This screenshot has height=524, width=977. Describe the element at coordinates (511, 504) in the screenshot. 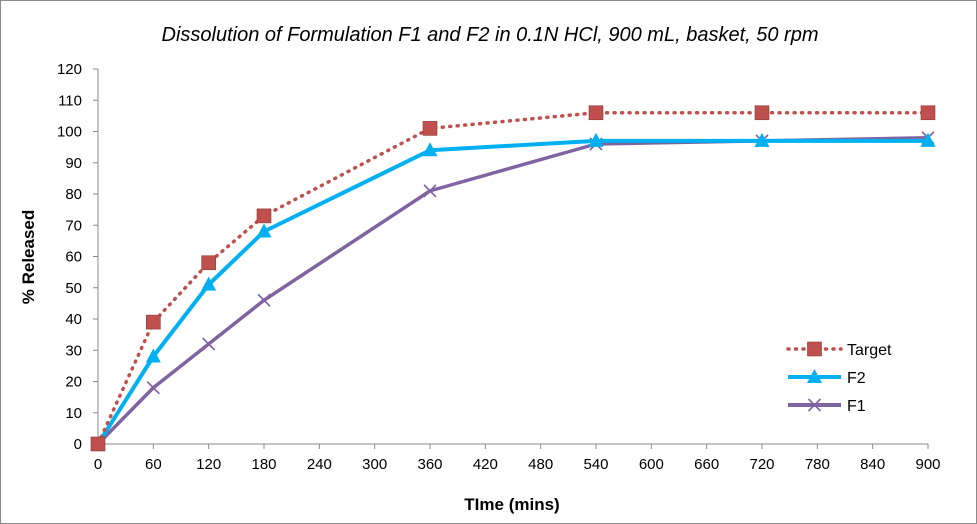

I see `x-axis-label: TIme (mins)` at that location.